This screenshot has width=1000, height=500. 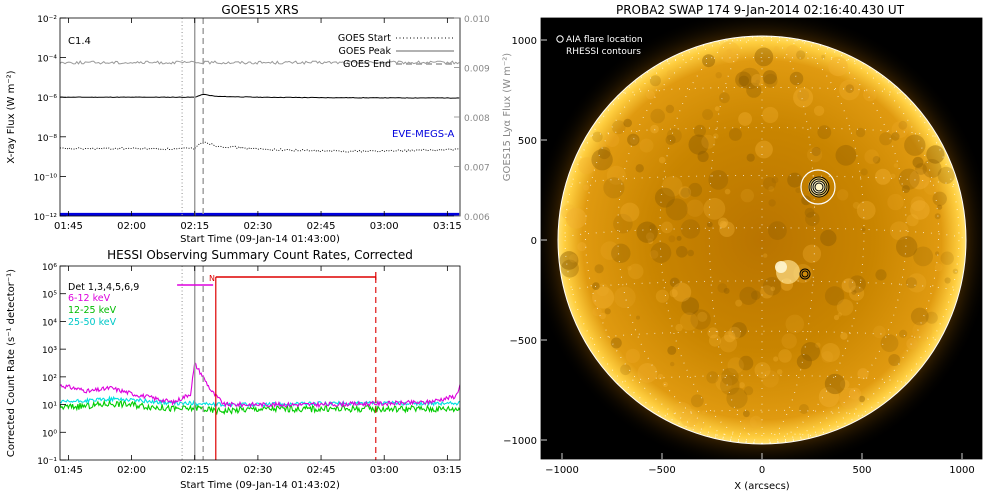 I want to click on swap-x-tick-label: −1000, so click(x=562, y=470).